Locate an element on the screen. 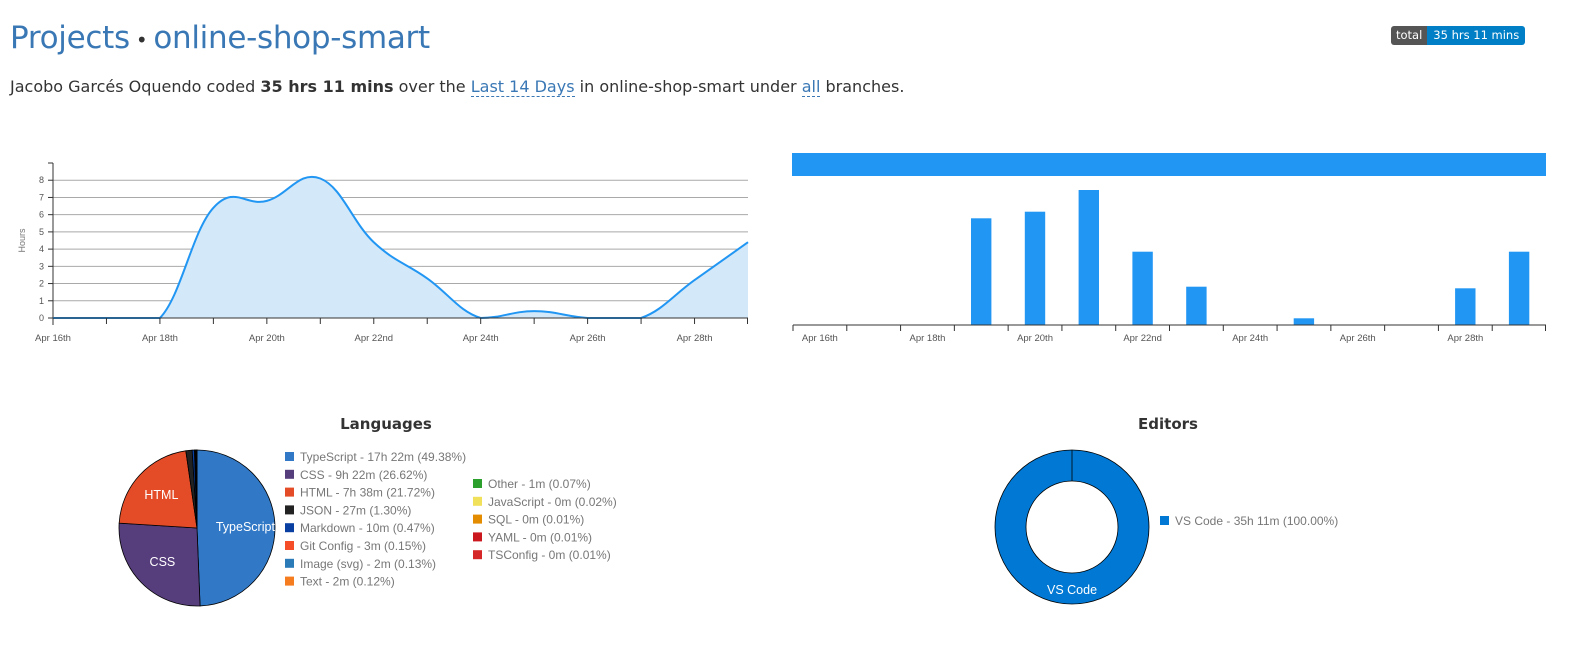  legend-item: JSON - 27m (1.30%) is located at coordinates (355, 510).